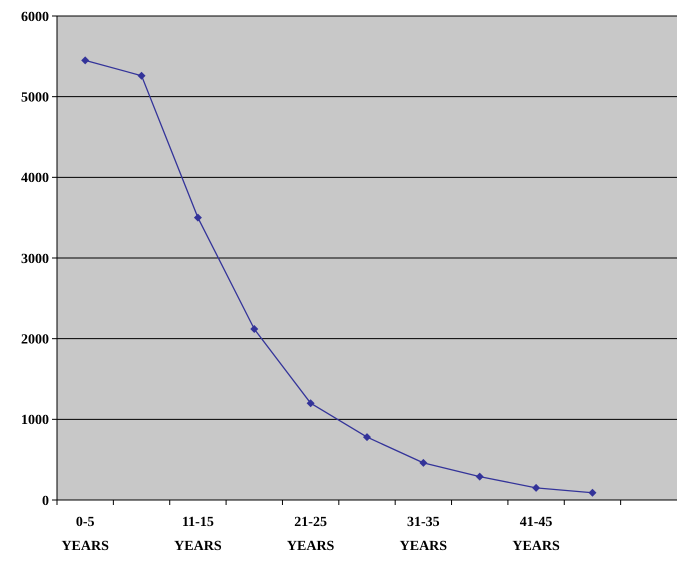  Describe the element at coordinates (536, 534) in the screenshot. I see `x-tick-label: 41-45 YEARS` at that location.